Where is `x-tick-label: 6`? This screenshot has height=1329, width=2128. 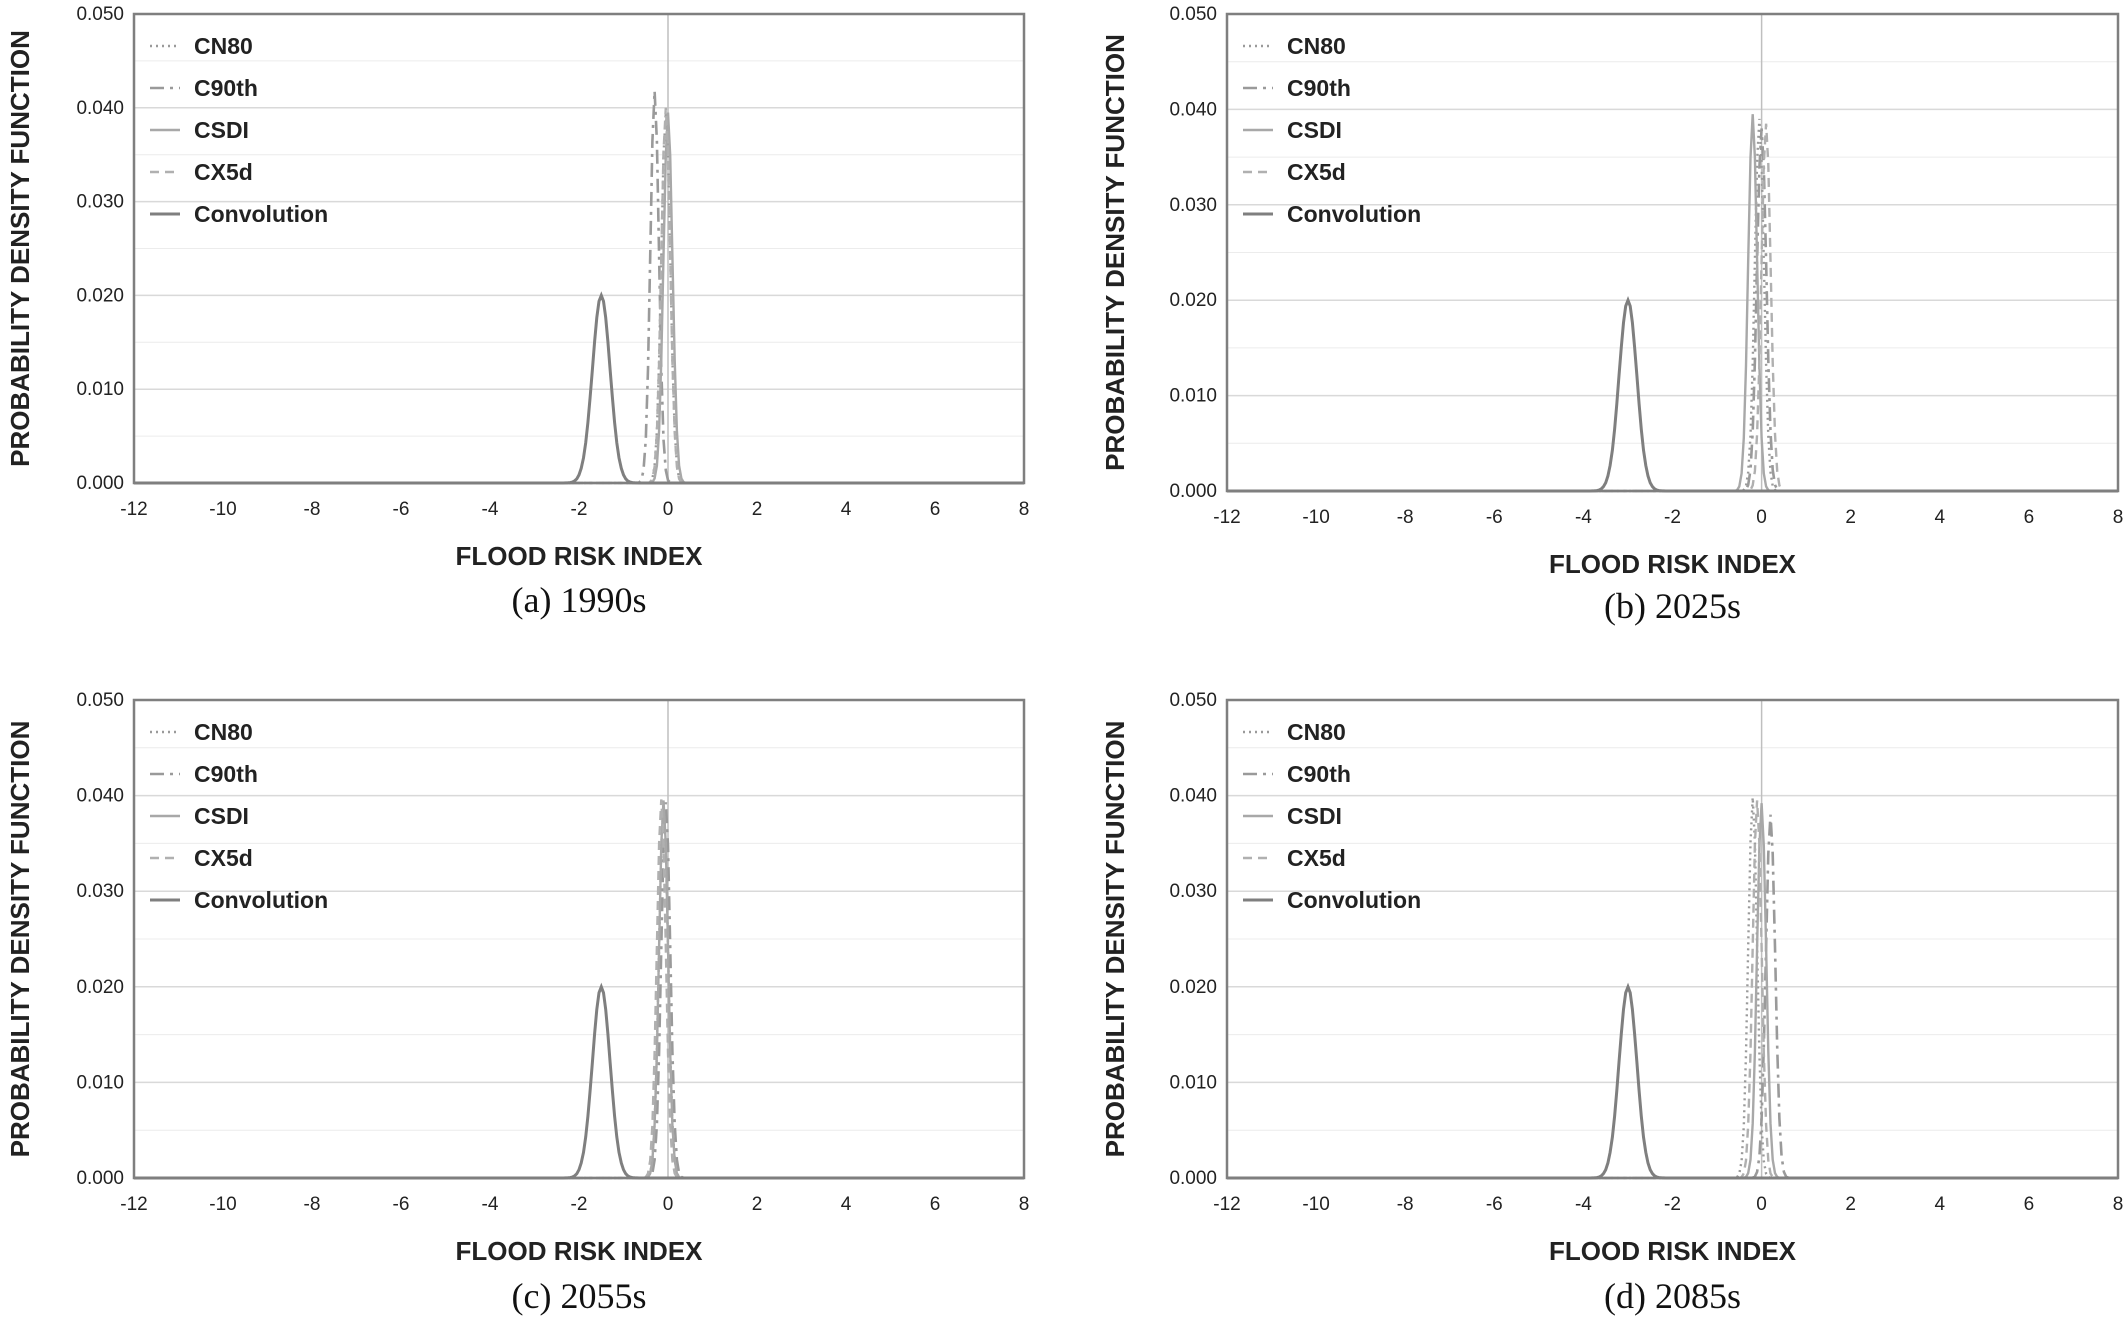 x-tick-label: 6 is located at coordinates (935, 1204).